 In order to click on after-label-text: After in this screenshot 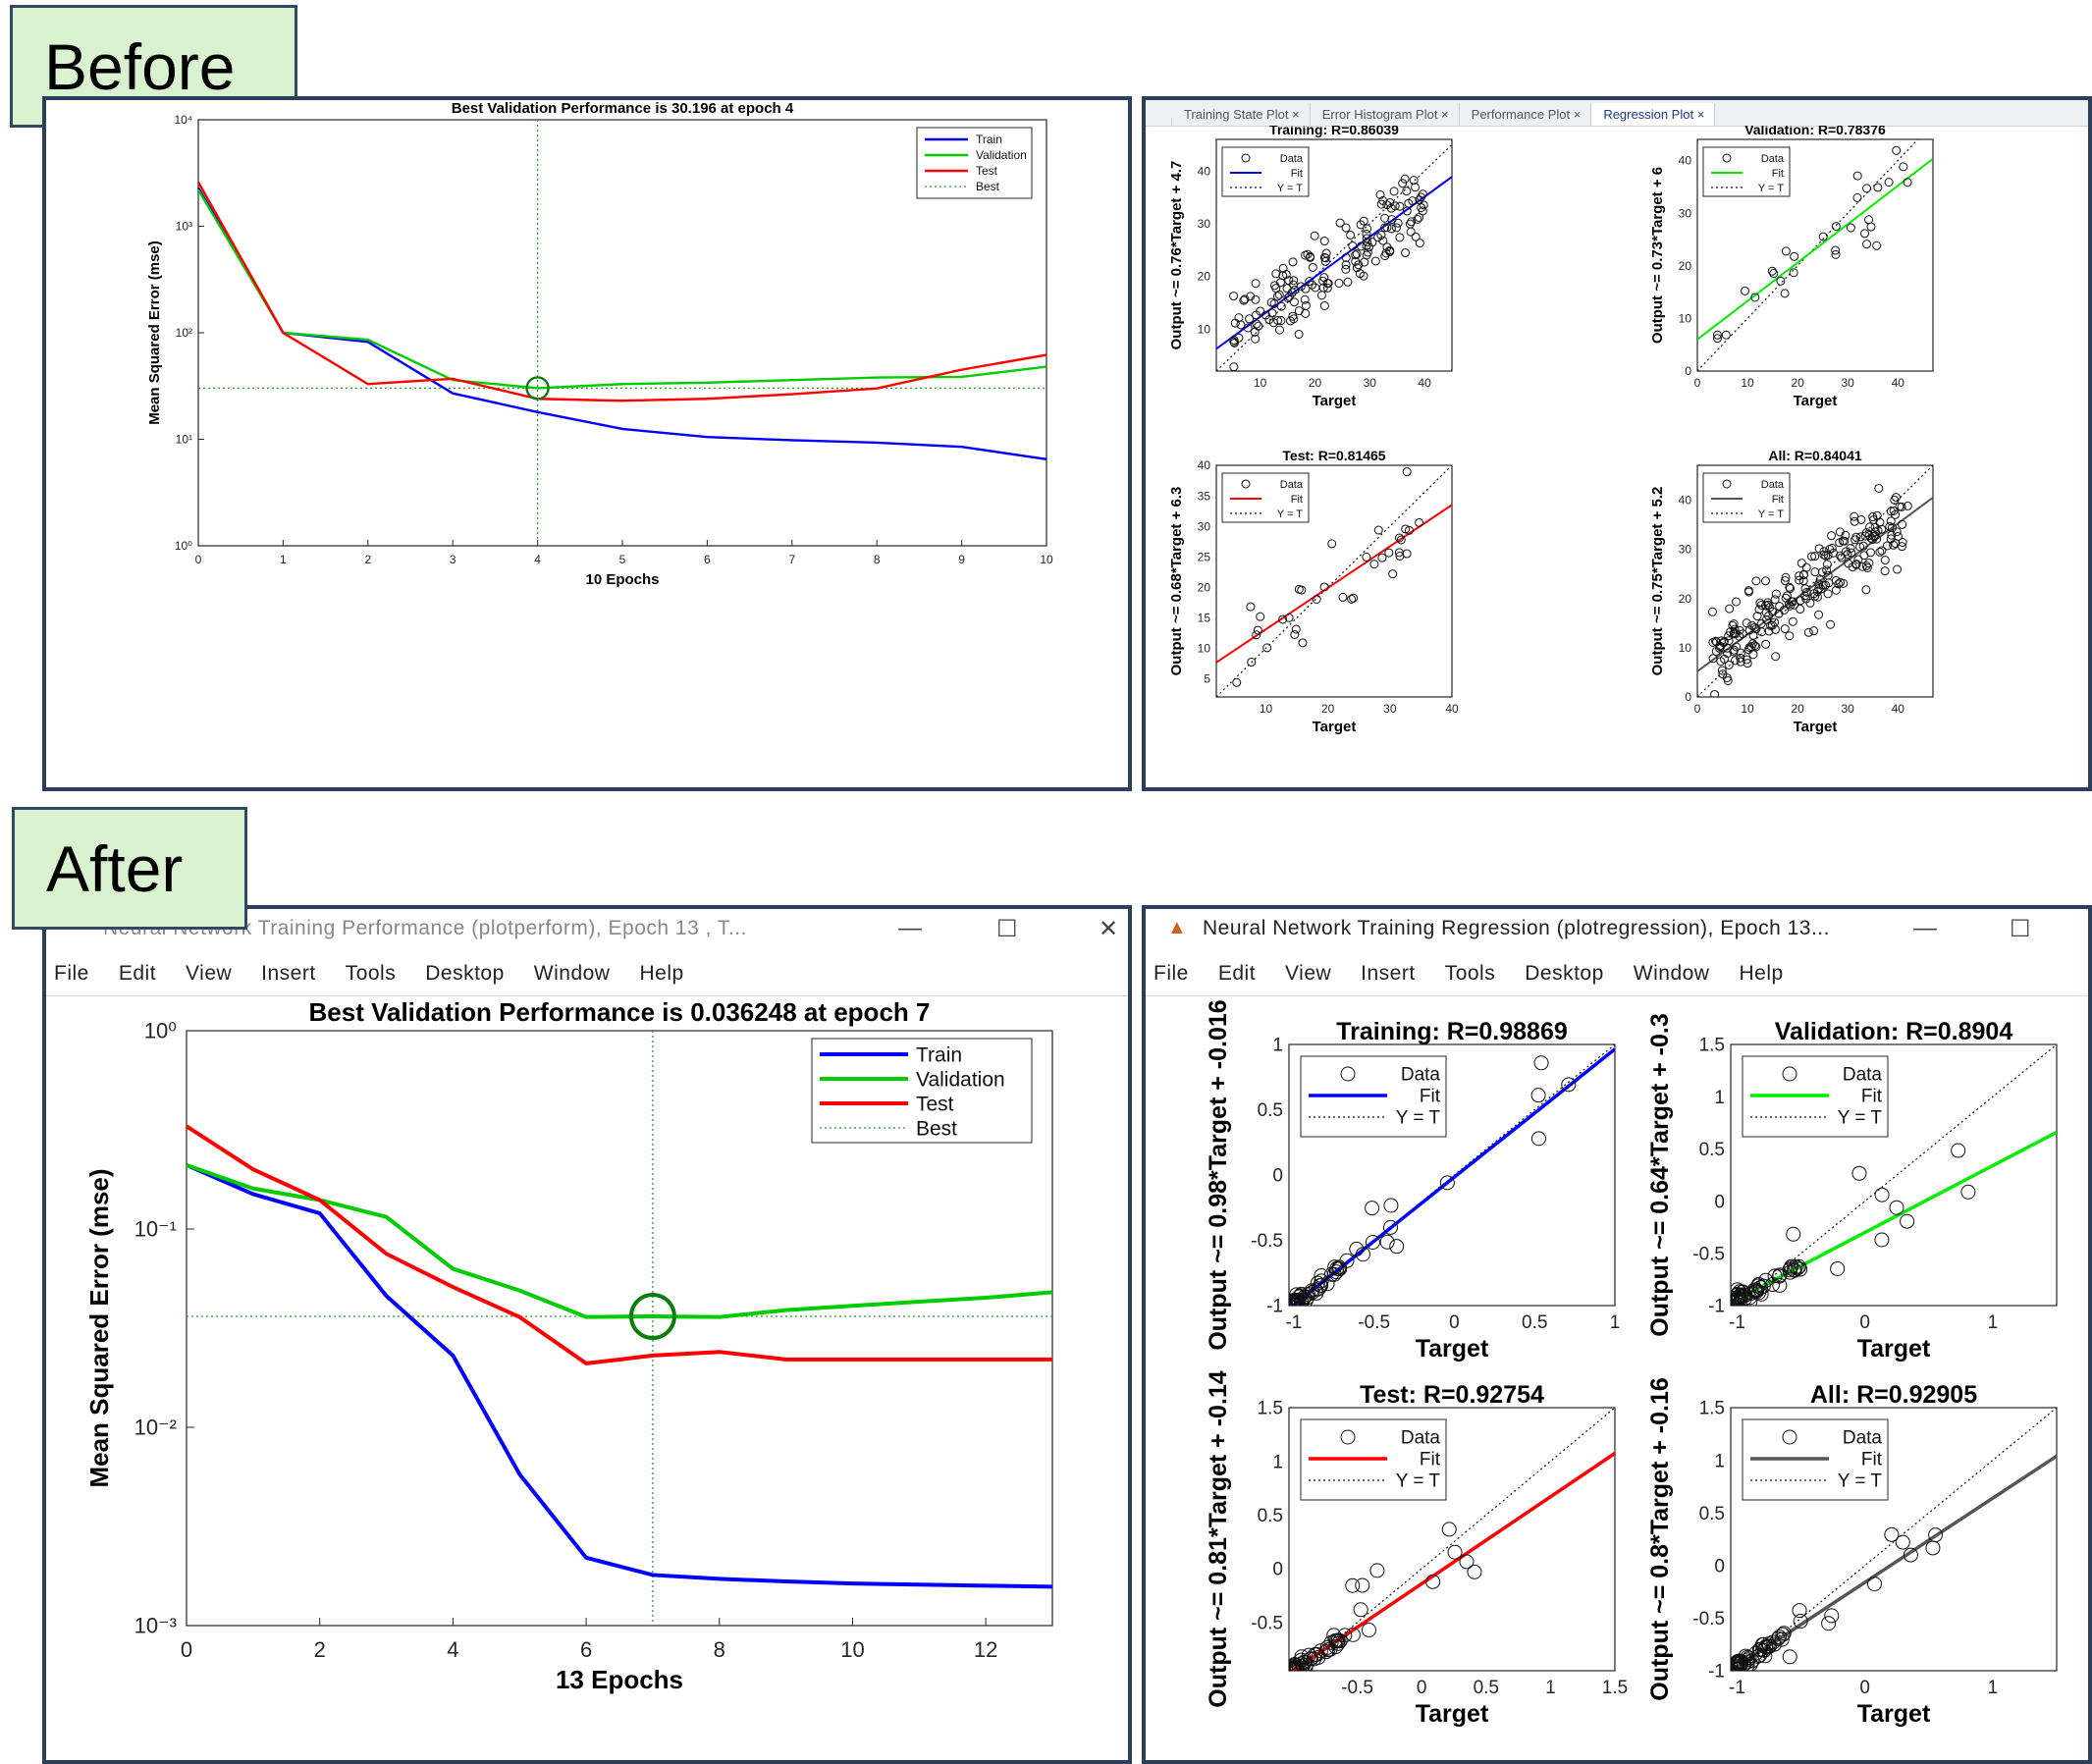, I will do `click(115, 868)`.